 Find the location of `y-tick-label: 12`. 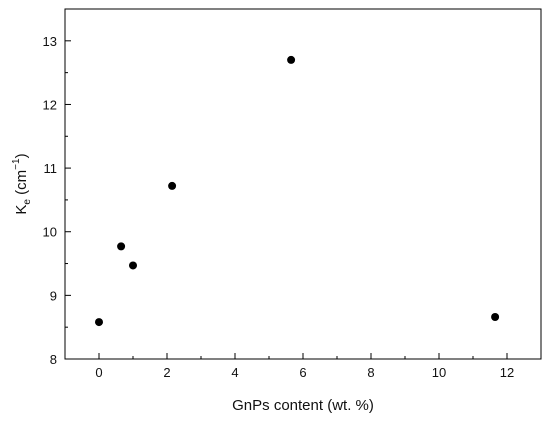

y-tick-label: 12 is located at coordinates (50, 104).